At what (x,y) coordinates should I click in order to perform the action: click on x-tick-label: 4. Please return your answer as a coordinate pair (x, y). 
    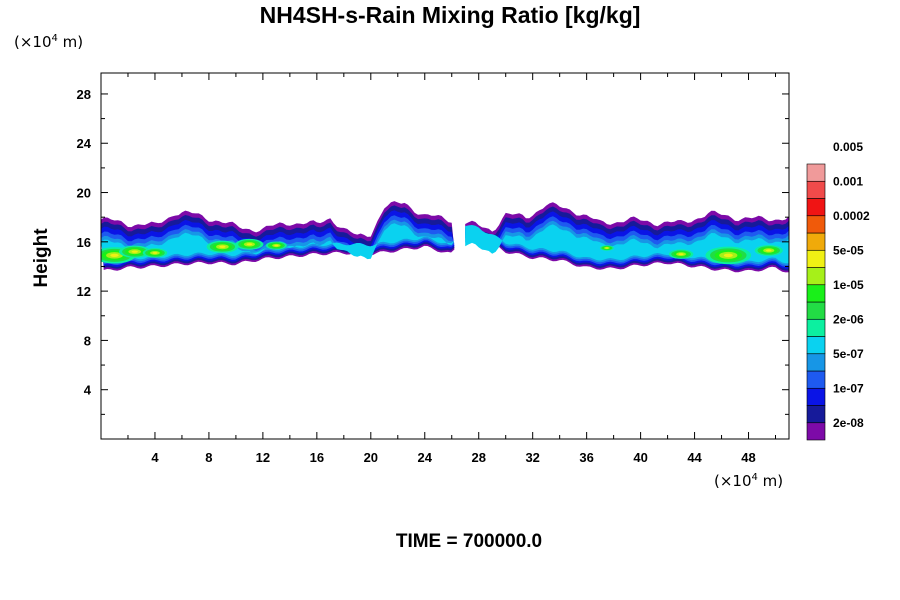
    Looking at the image, I should click on (155, 457).